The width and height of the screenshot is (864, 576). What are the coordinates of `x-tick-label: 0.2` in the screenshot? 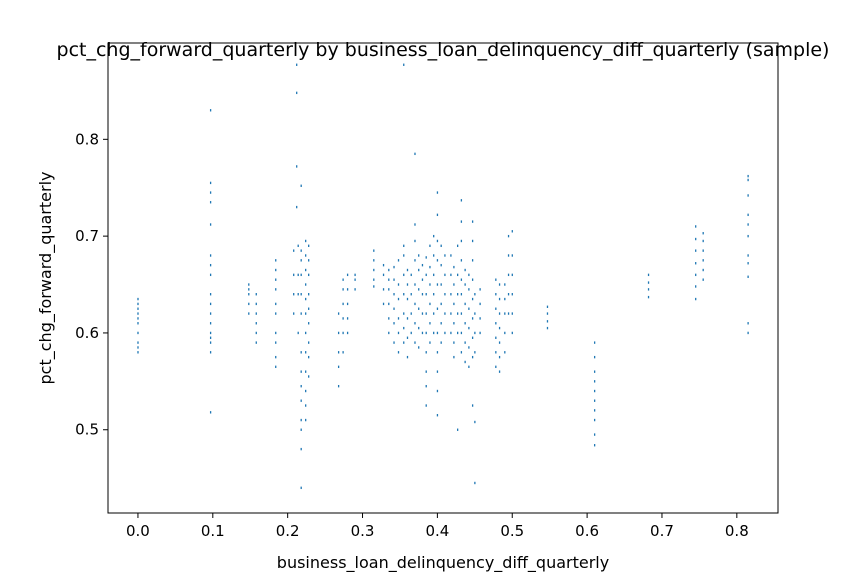 It's located at (288, 531).